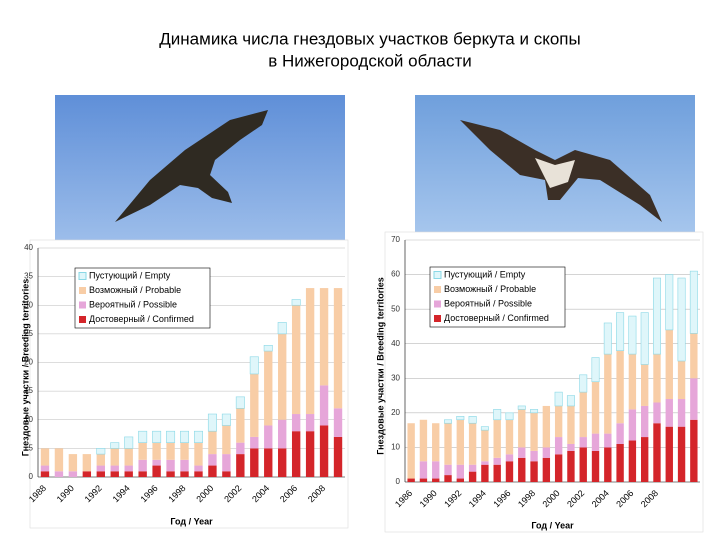 The height and width of the screenshot is (545, 720). Describe the element at coordinates (395, 239) in the screenshot. I see `y-tick-label: 70` at that location.